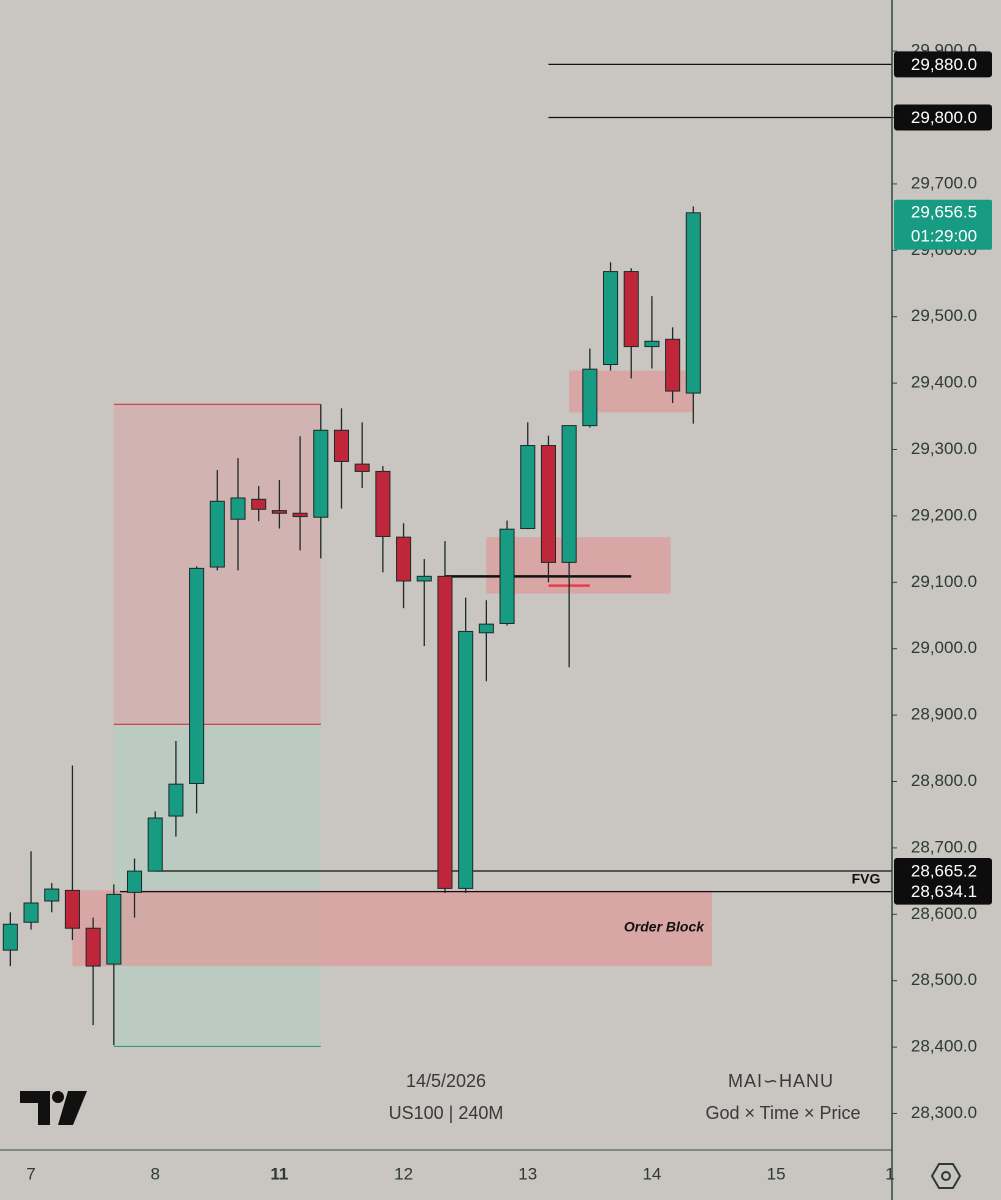  Describe the element at coordinates (781, 1081) in the screenshot. I see `watermark-brand: MAI∽HANU` at that location.